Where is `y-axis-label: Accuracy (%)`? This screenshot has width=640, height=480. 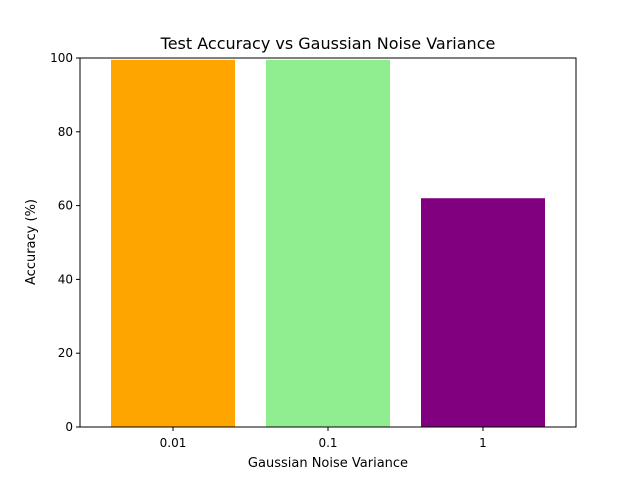 y-axis-label: Accuracy (%) is located at coordinates (31, 242).